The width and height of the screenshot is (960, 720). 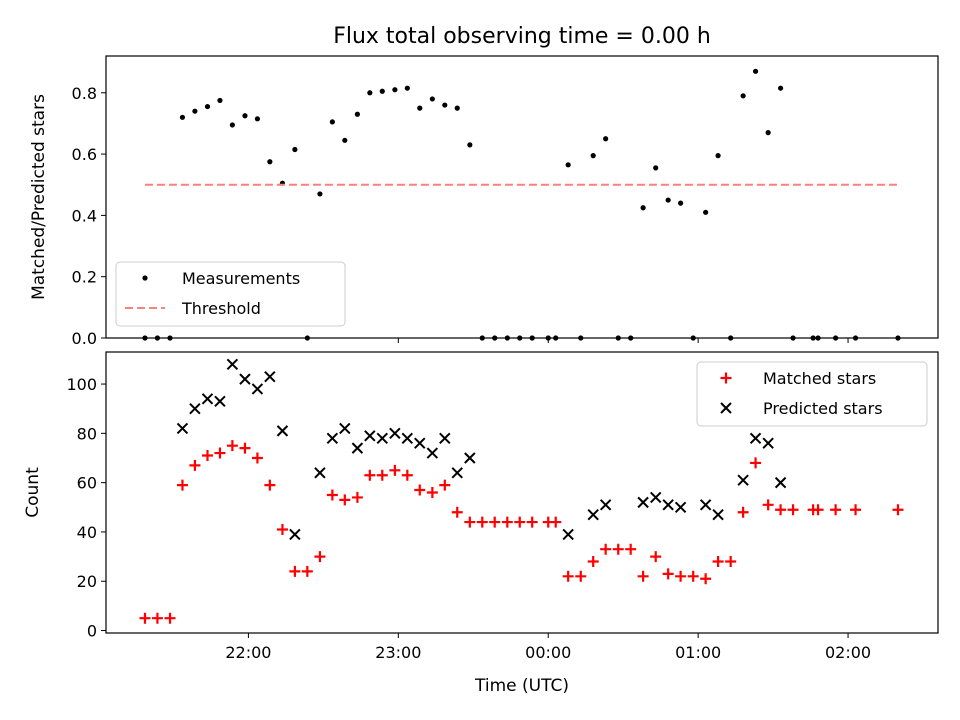 What do you see at coordinates (92, 631) in the screenshot?
I see `y-tick-label: 0` at bounding box center [92, 631].